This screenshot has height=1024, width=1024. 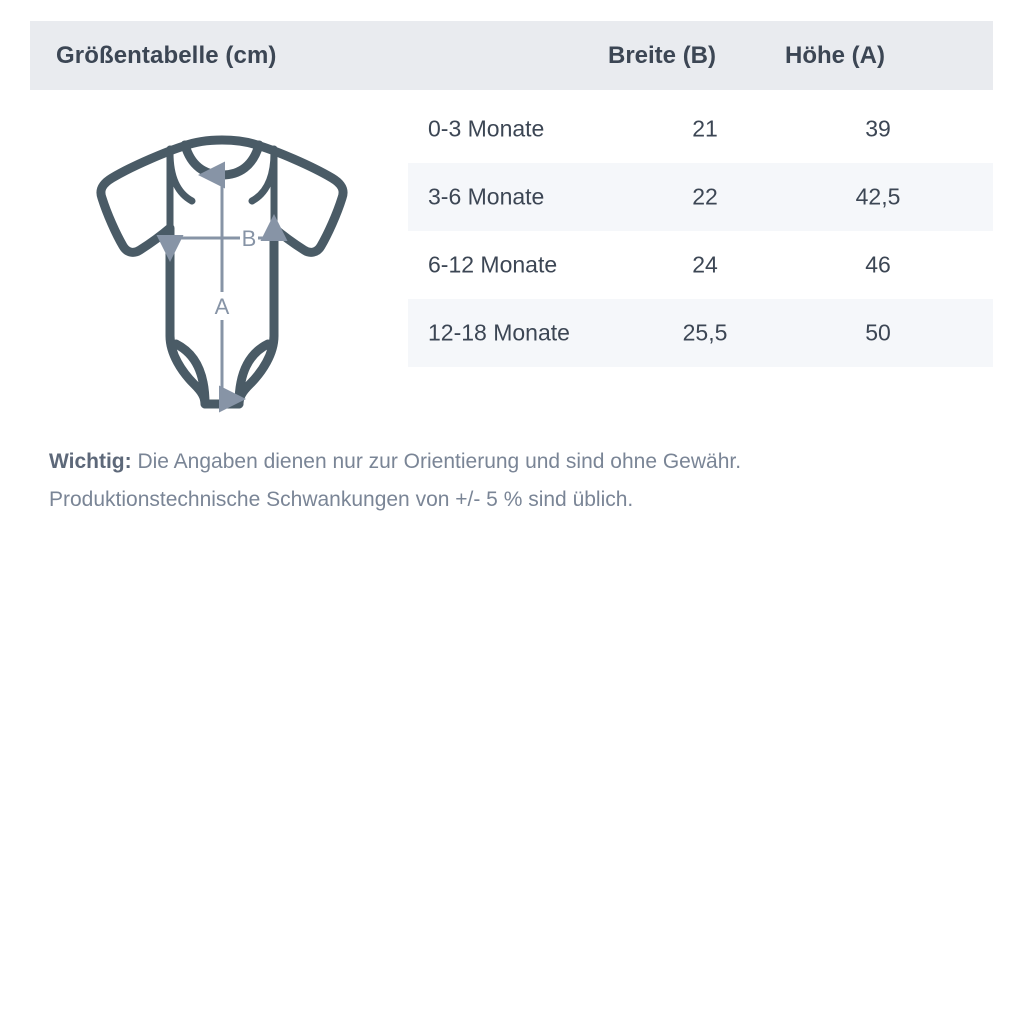 What do you see at coordinates (222, 306) in the screenshot?
I see `label-height: A` at bounding box center [222, 306].